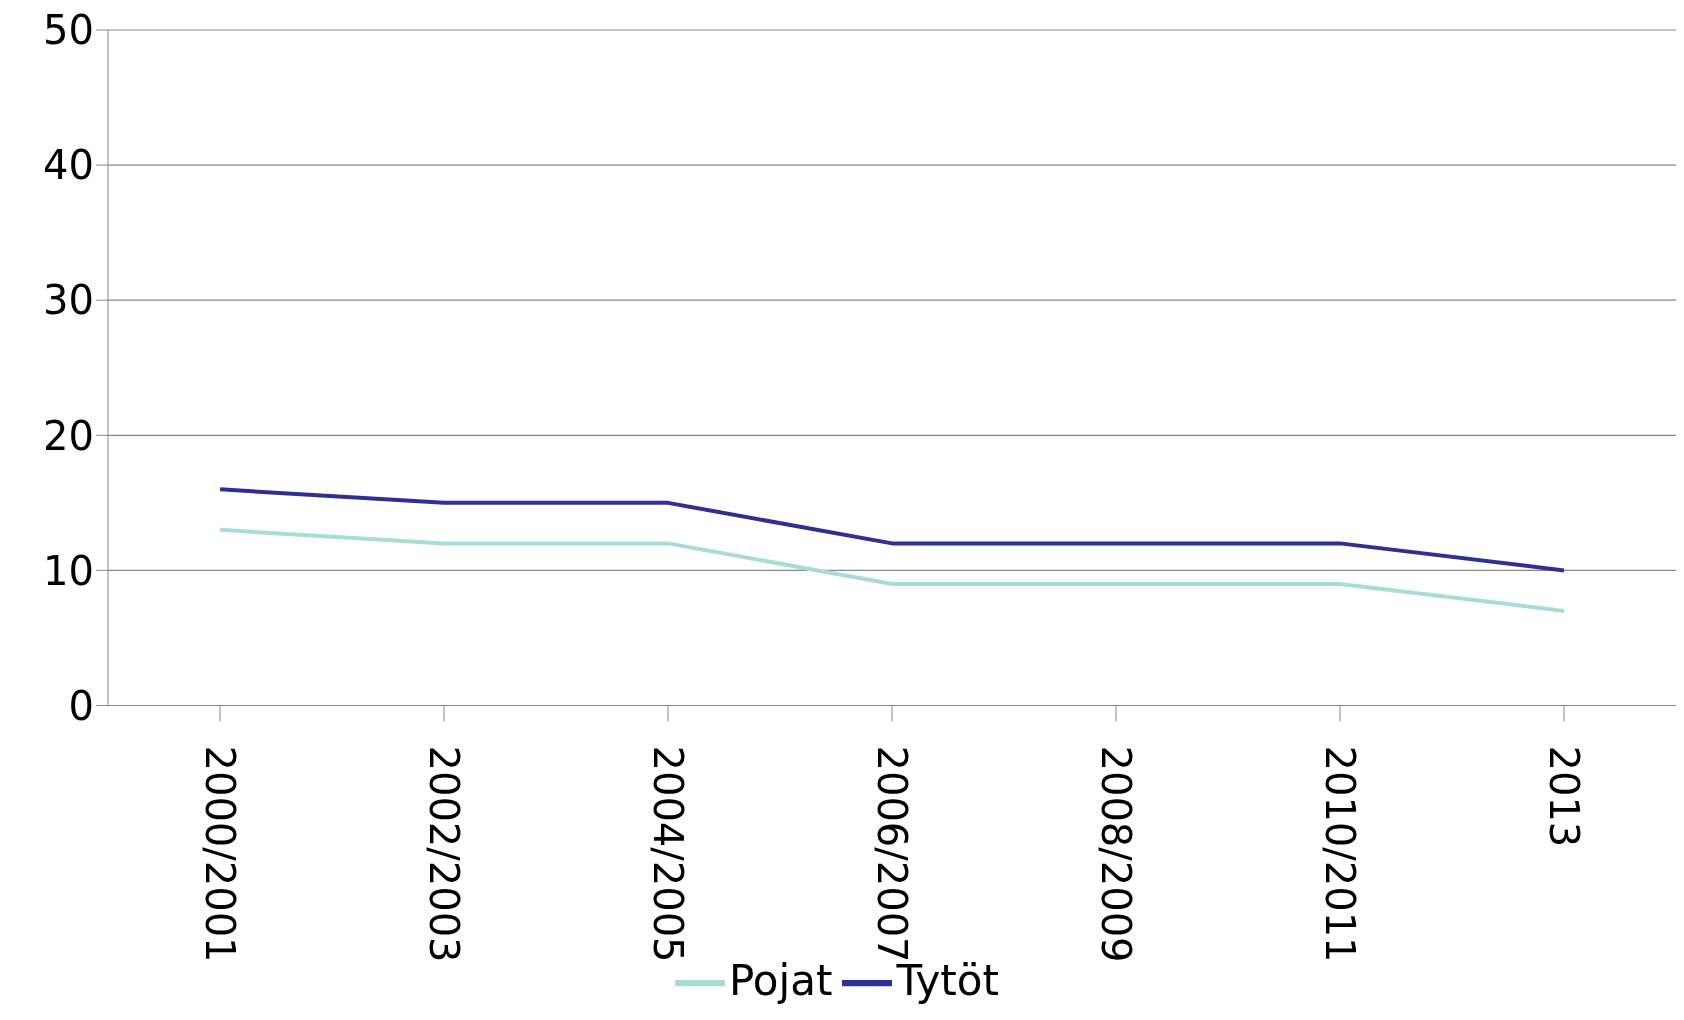  Describe the element at coordinates (1564, 796) in the screenshot. I see `x-tick-label: 2013` at that location.